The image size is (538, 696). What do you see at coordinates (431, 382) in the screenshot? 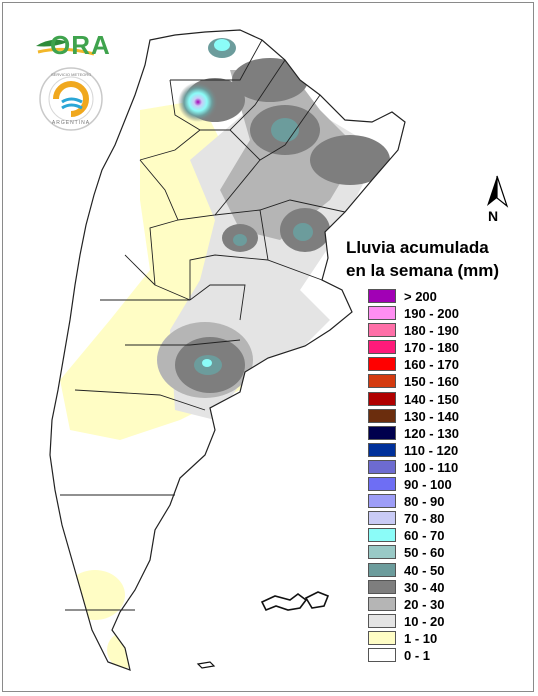
I see `legend-label: 150 - 160` at bounding box center [431, 382].